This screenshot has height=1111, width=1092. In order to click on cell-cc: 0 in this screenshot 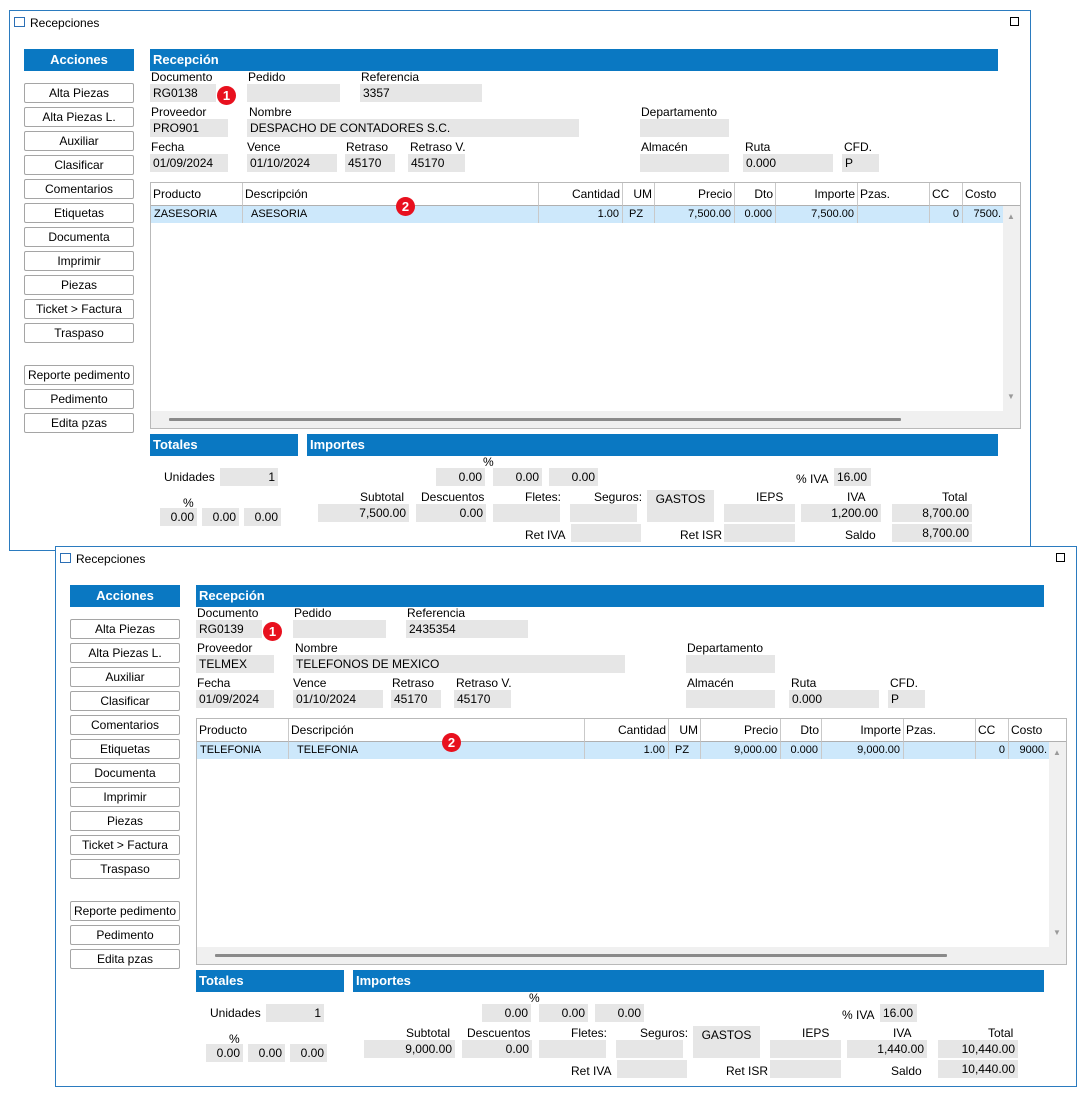, I will do `click(946, 214)`.